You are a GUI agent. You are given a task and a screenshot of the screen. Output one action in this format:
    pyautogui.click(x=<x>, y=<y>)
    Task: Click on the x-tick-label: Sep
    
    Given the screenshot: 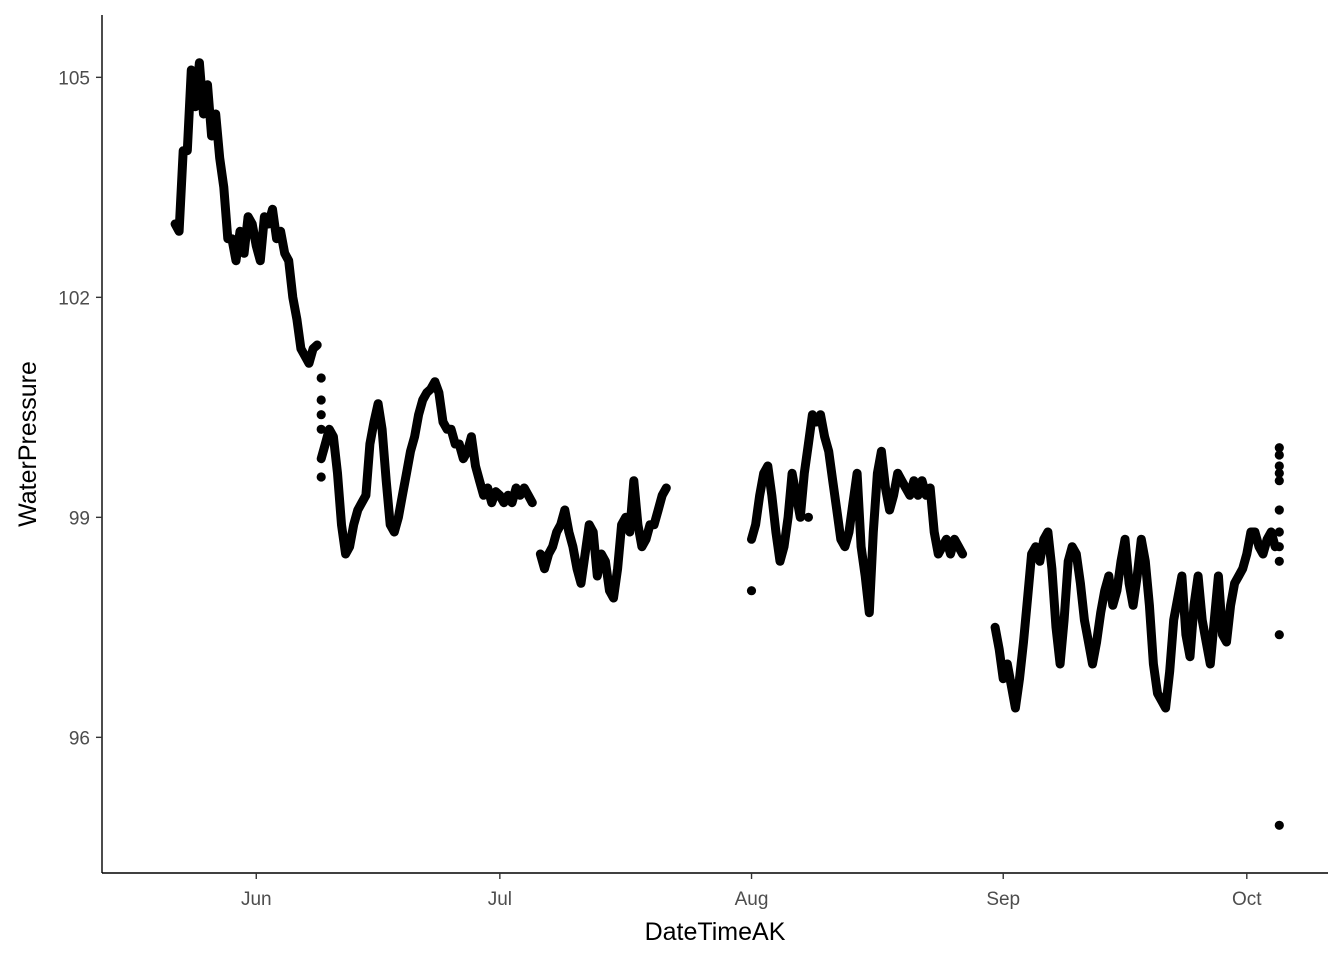 What is the action you would take?
    pyautogui.click(x=1003, y=899)
    